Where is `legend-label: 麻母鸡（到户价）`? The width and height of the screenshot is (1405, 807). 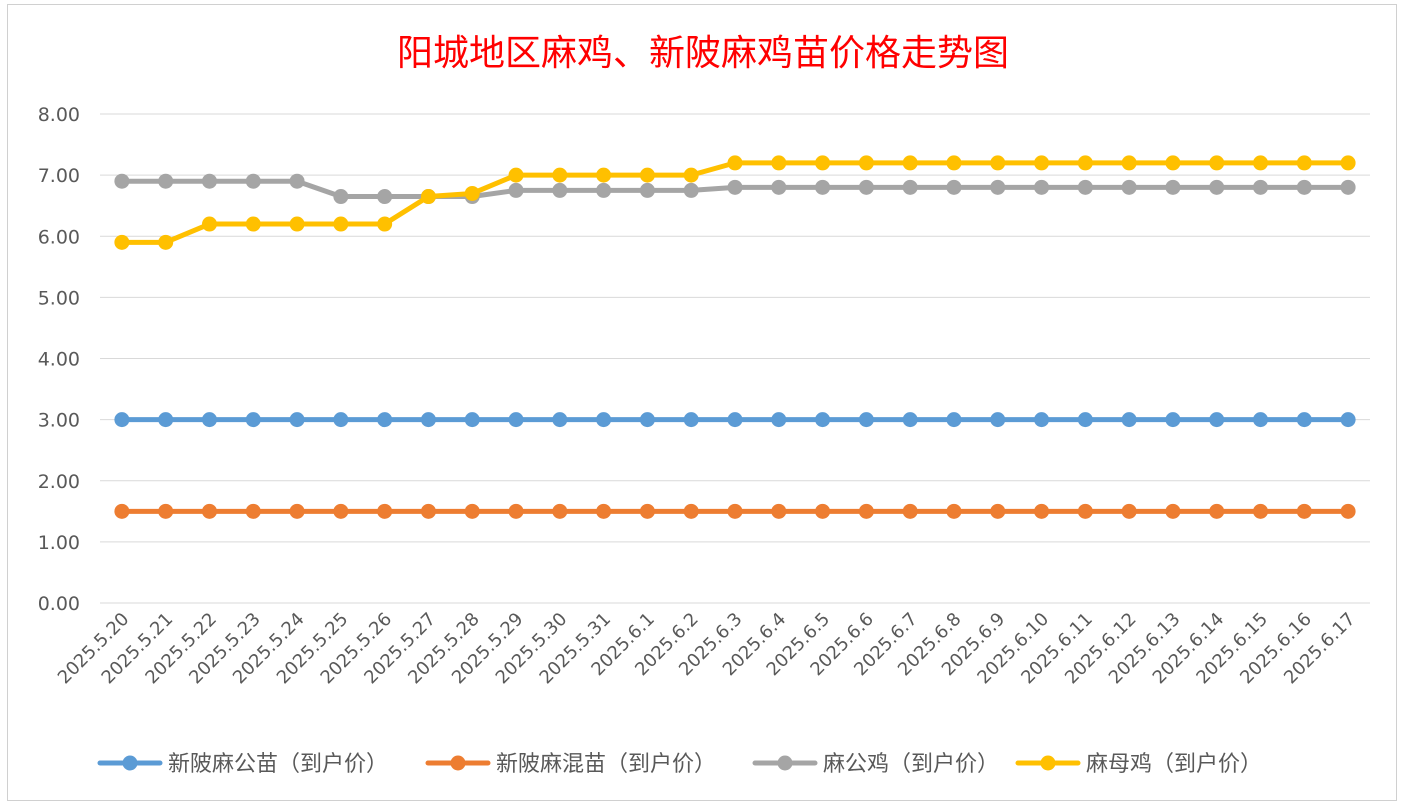 legend-label: 麻母鸡（到户价） is located at coordinates (1174, 764).